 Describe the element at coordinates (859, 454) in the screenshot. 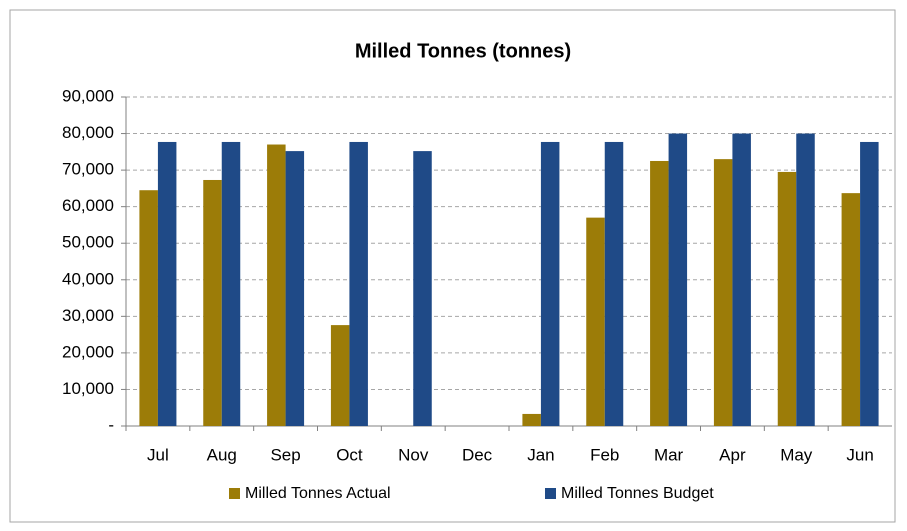

I see `x-tick-label: Jun` at that location.